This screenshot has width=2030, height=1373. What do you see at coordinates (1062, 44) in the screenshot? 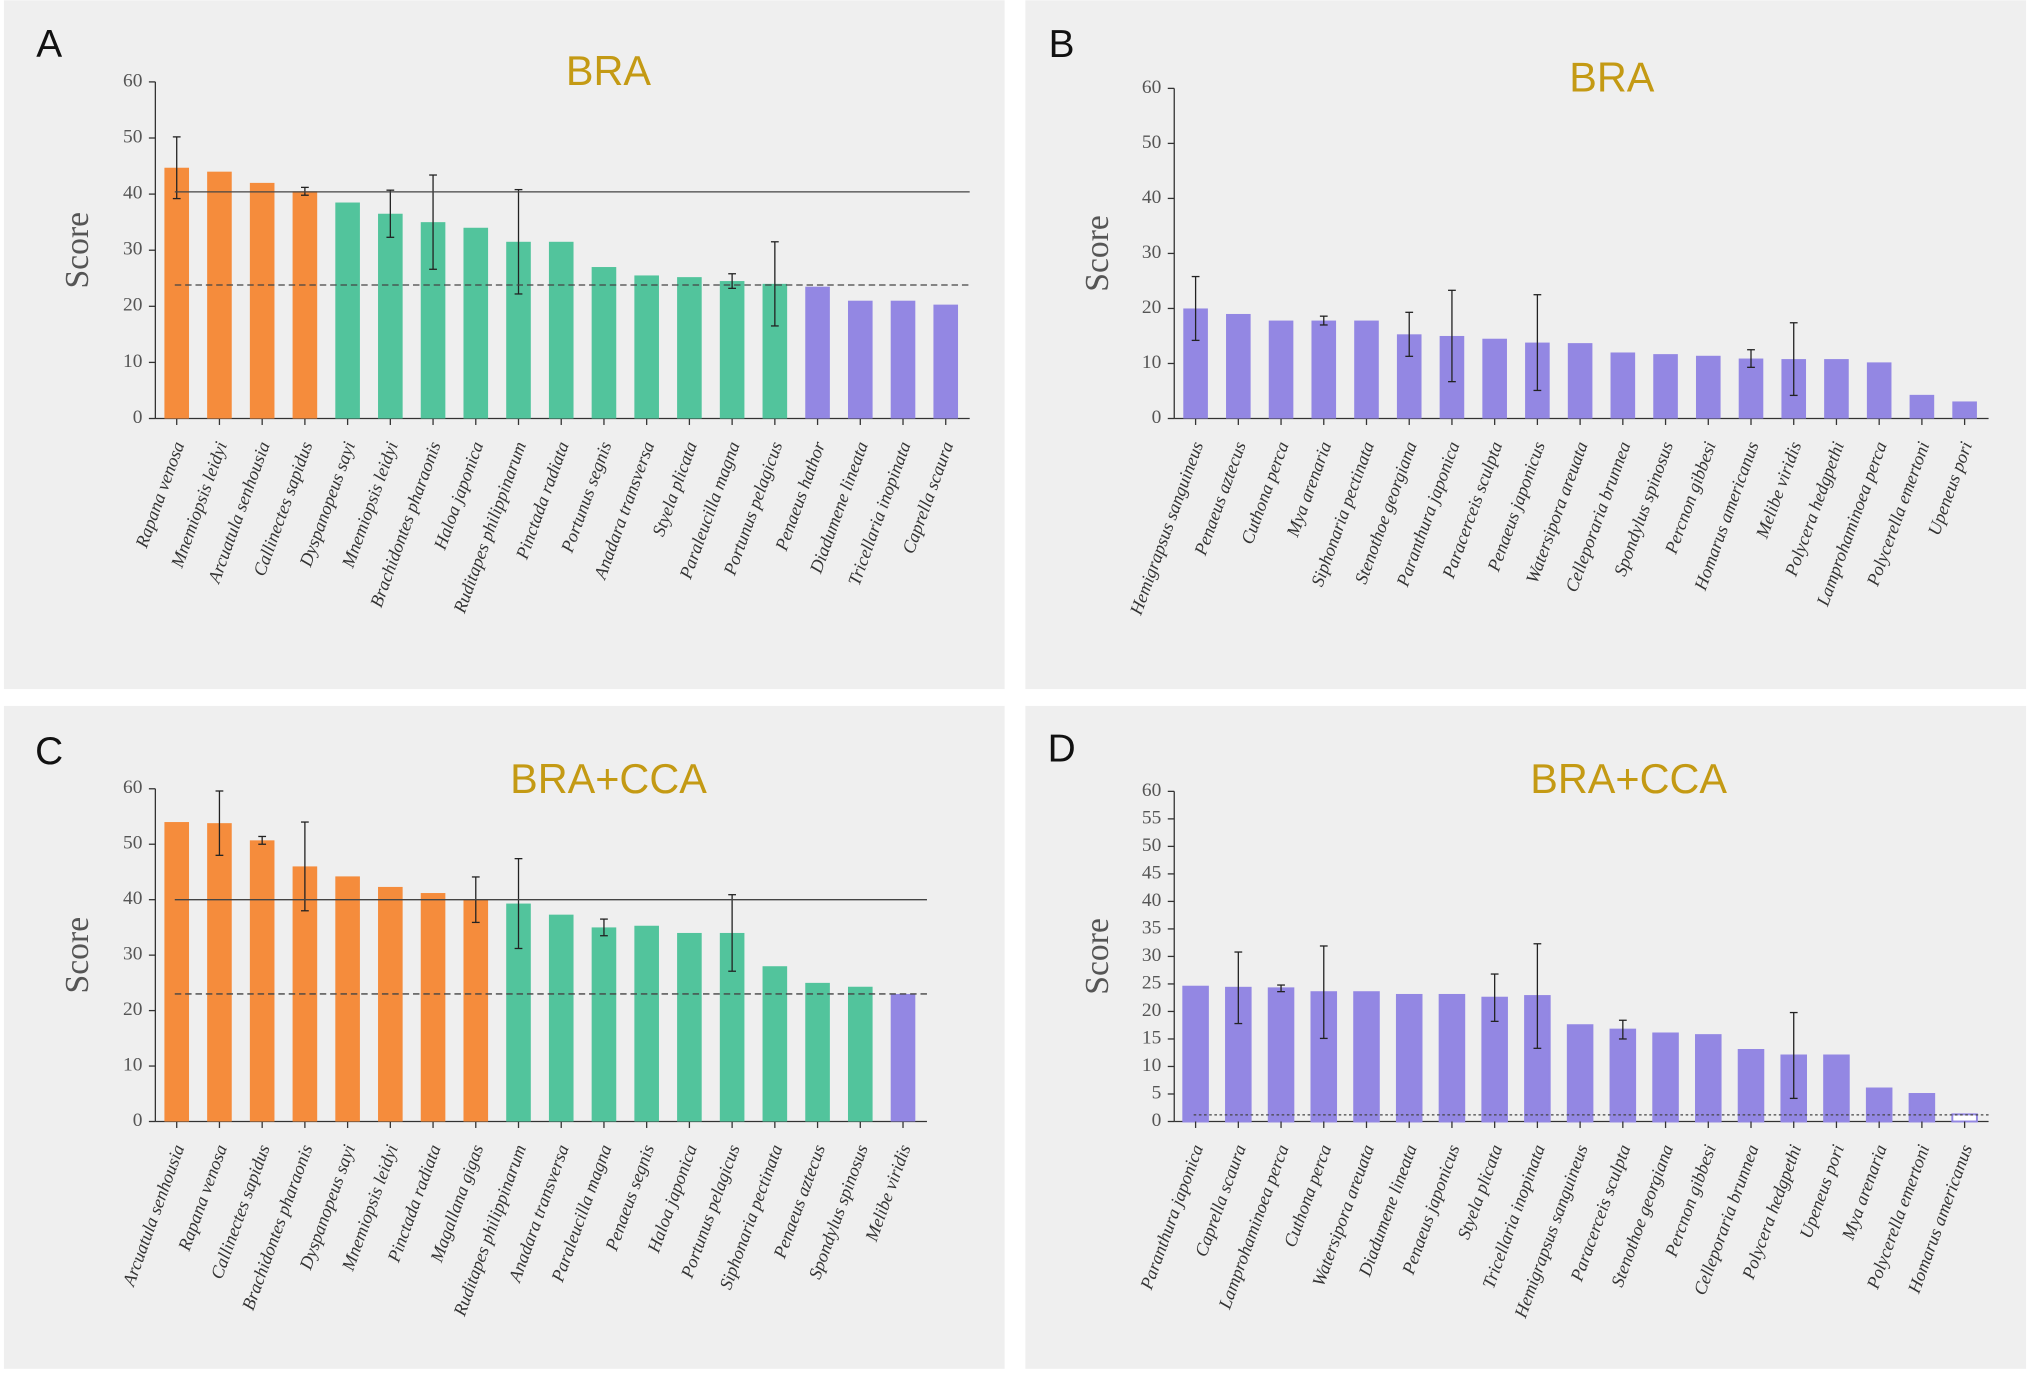
I see `panel-label: B` at bounding box center [1062, 44].